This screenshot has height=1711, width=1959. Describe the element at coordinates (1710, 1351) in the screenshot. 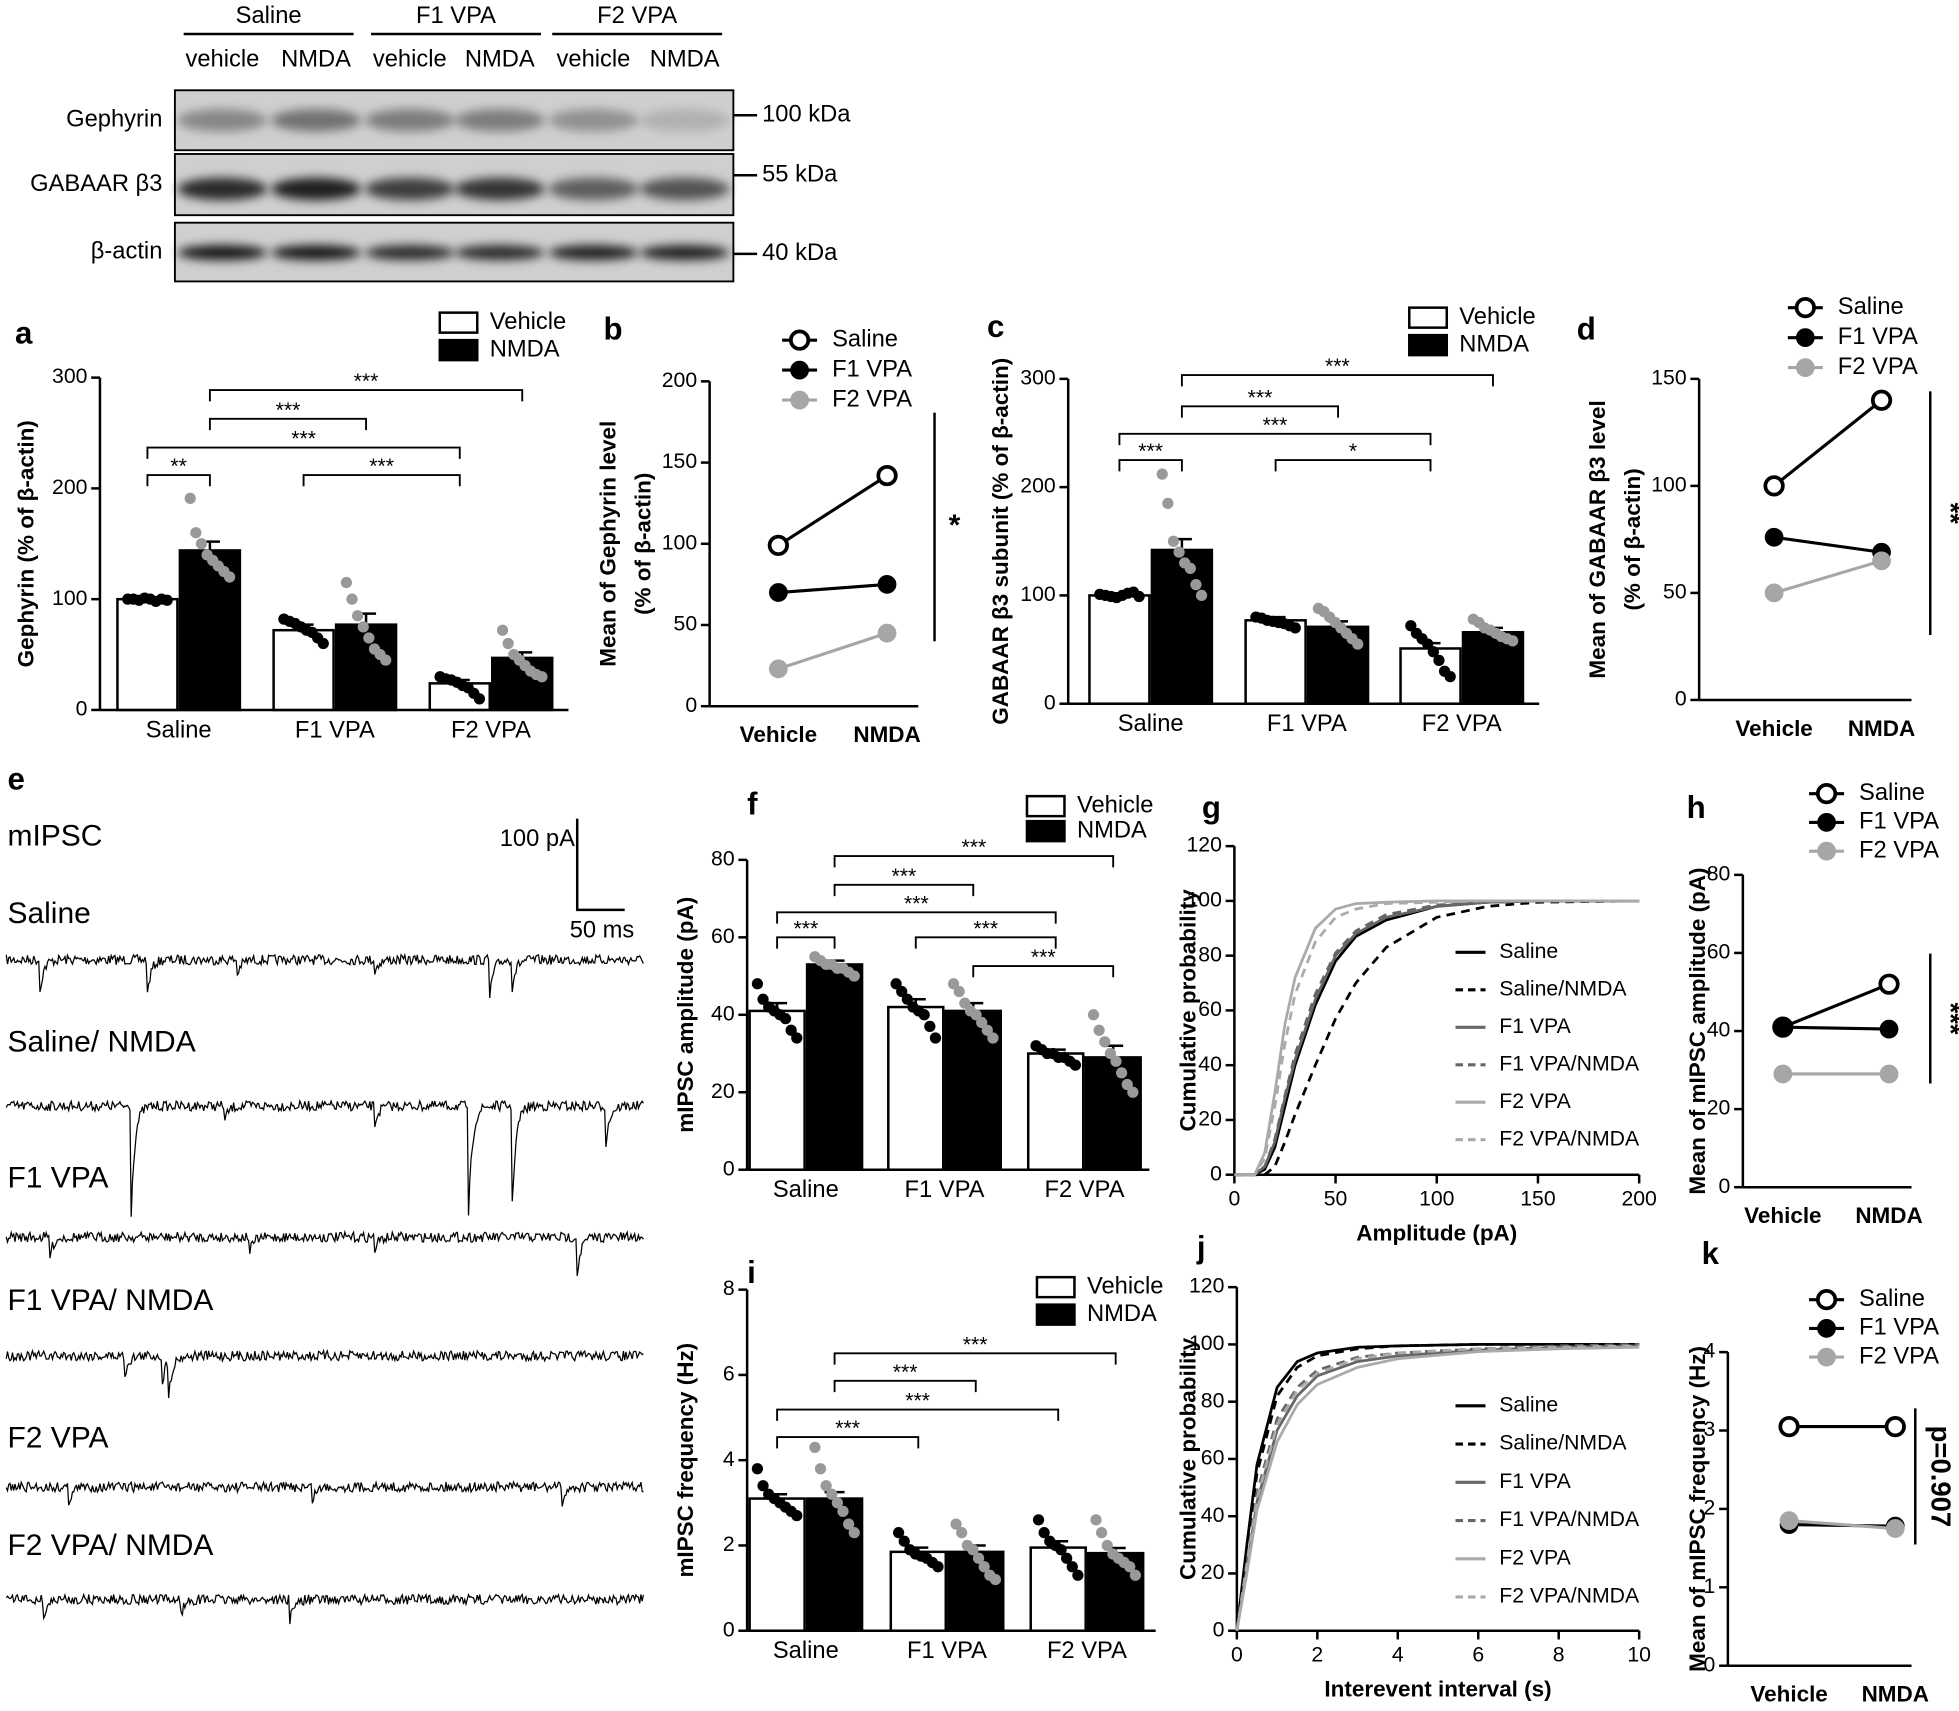

I see `y-tick-label: 4` at that location.